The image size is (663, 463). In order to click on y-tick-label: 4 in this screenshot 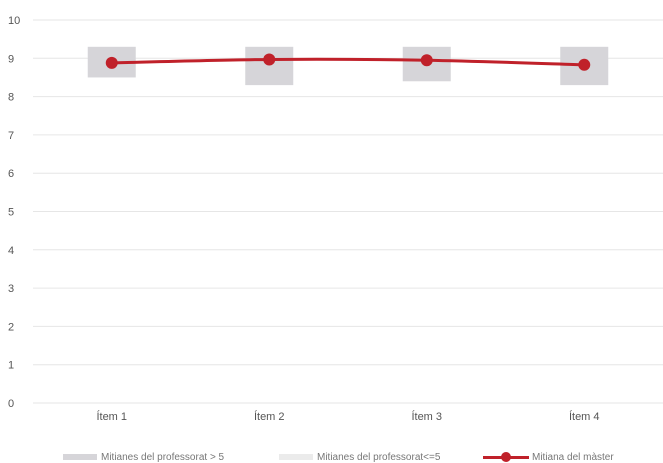, I will do `click(11, 251)`.